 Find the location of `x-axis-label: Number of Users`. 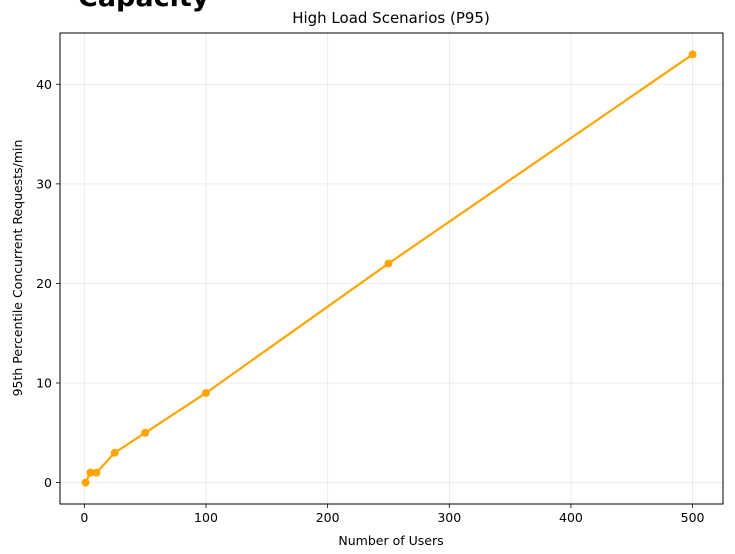

x-axis-label: Number of Users is located at coordinates (390, 540).